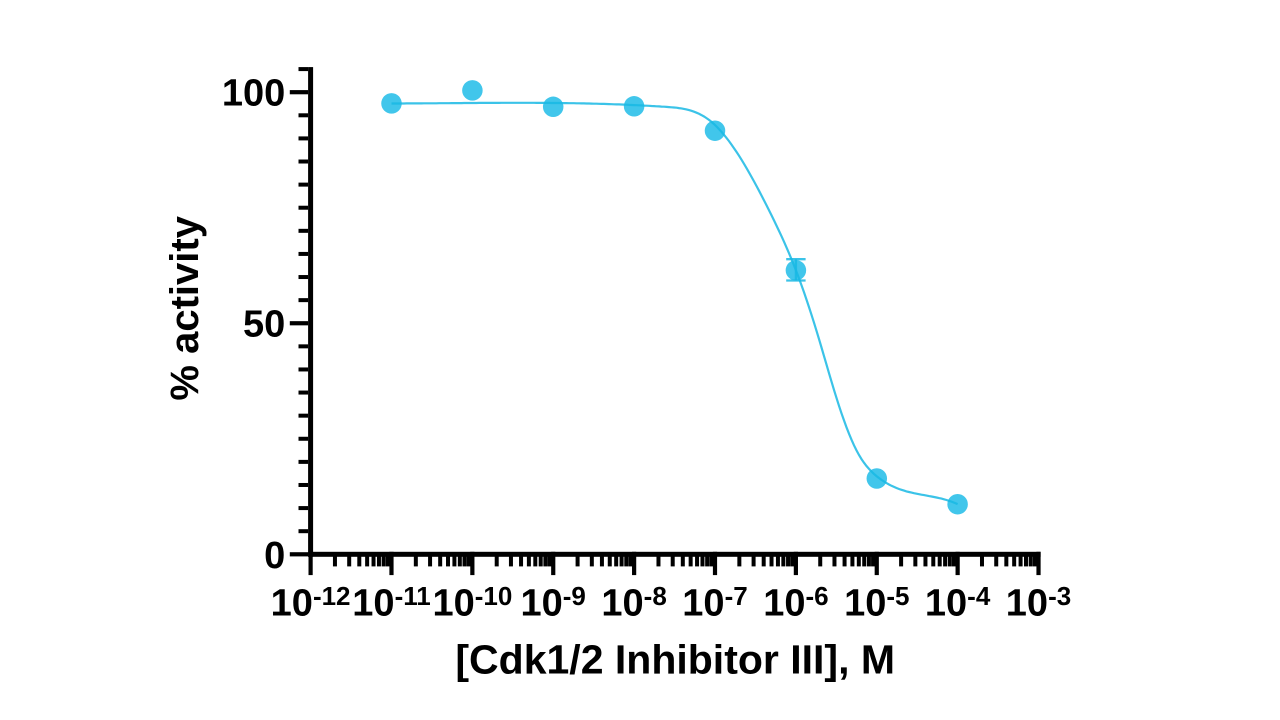 Image resolution: width=1280 pixels, height=720 pixels. What do you see at coordinates (253, 94) in the screenshot?
I see `svg-text: 100` at bounding box center [253, 94].